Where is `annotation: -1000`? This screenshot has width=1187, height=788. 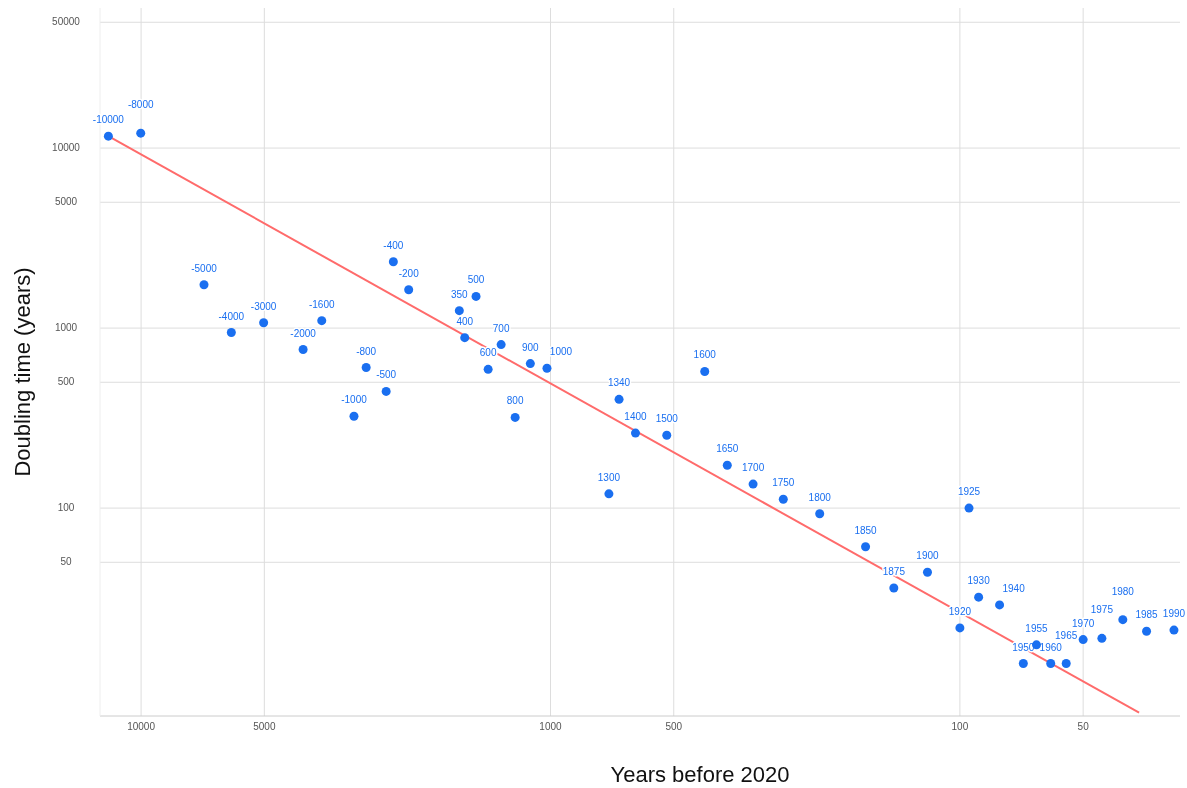
annotation: -1000 is located at coordinates (354, 400).